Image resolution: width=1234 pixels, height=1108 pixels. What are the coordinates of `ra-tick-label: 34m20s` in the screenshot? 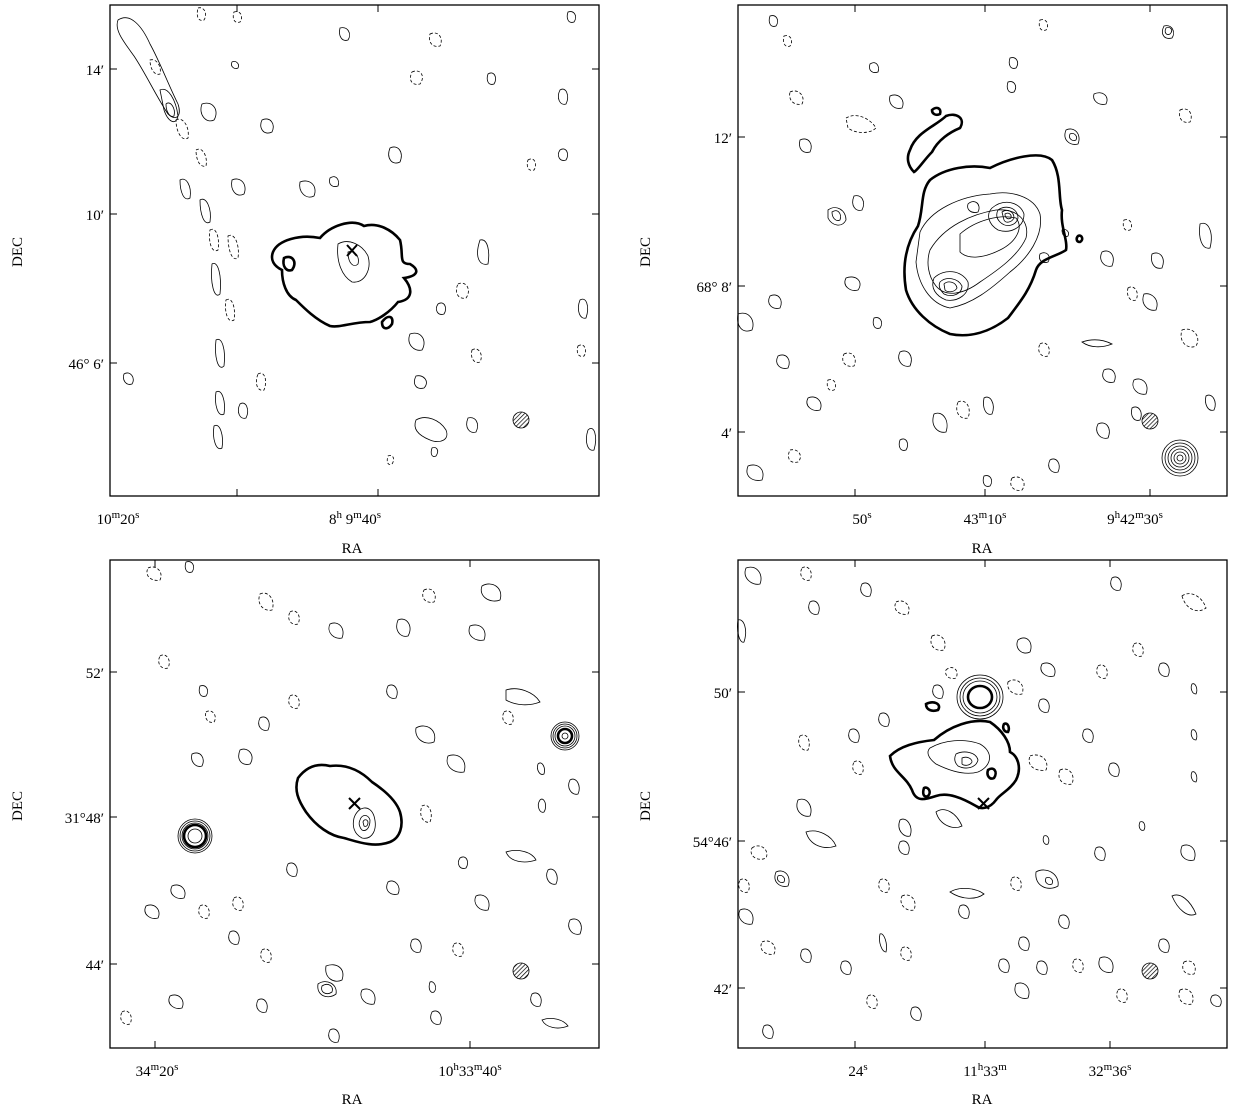 It's located at (157, 1070).